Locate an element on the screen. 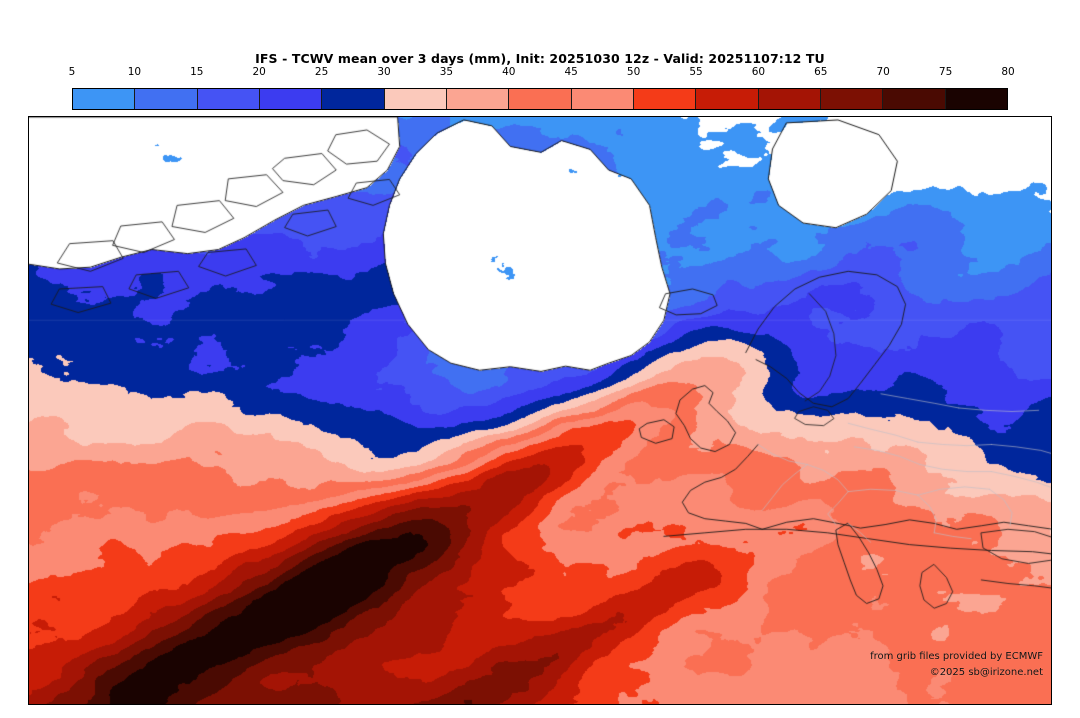  colorbar-tick-25: 25 is located at coordinates (321, 72).